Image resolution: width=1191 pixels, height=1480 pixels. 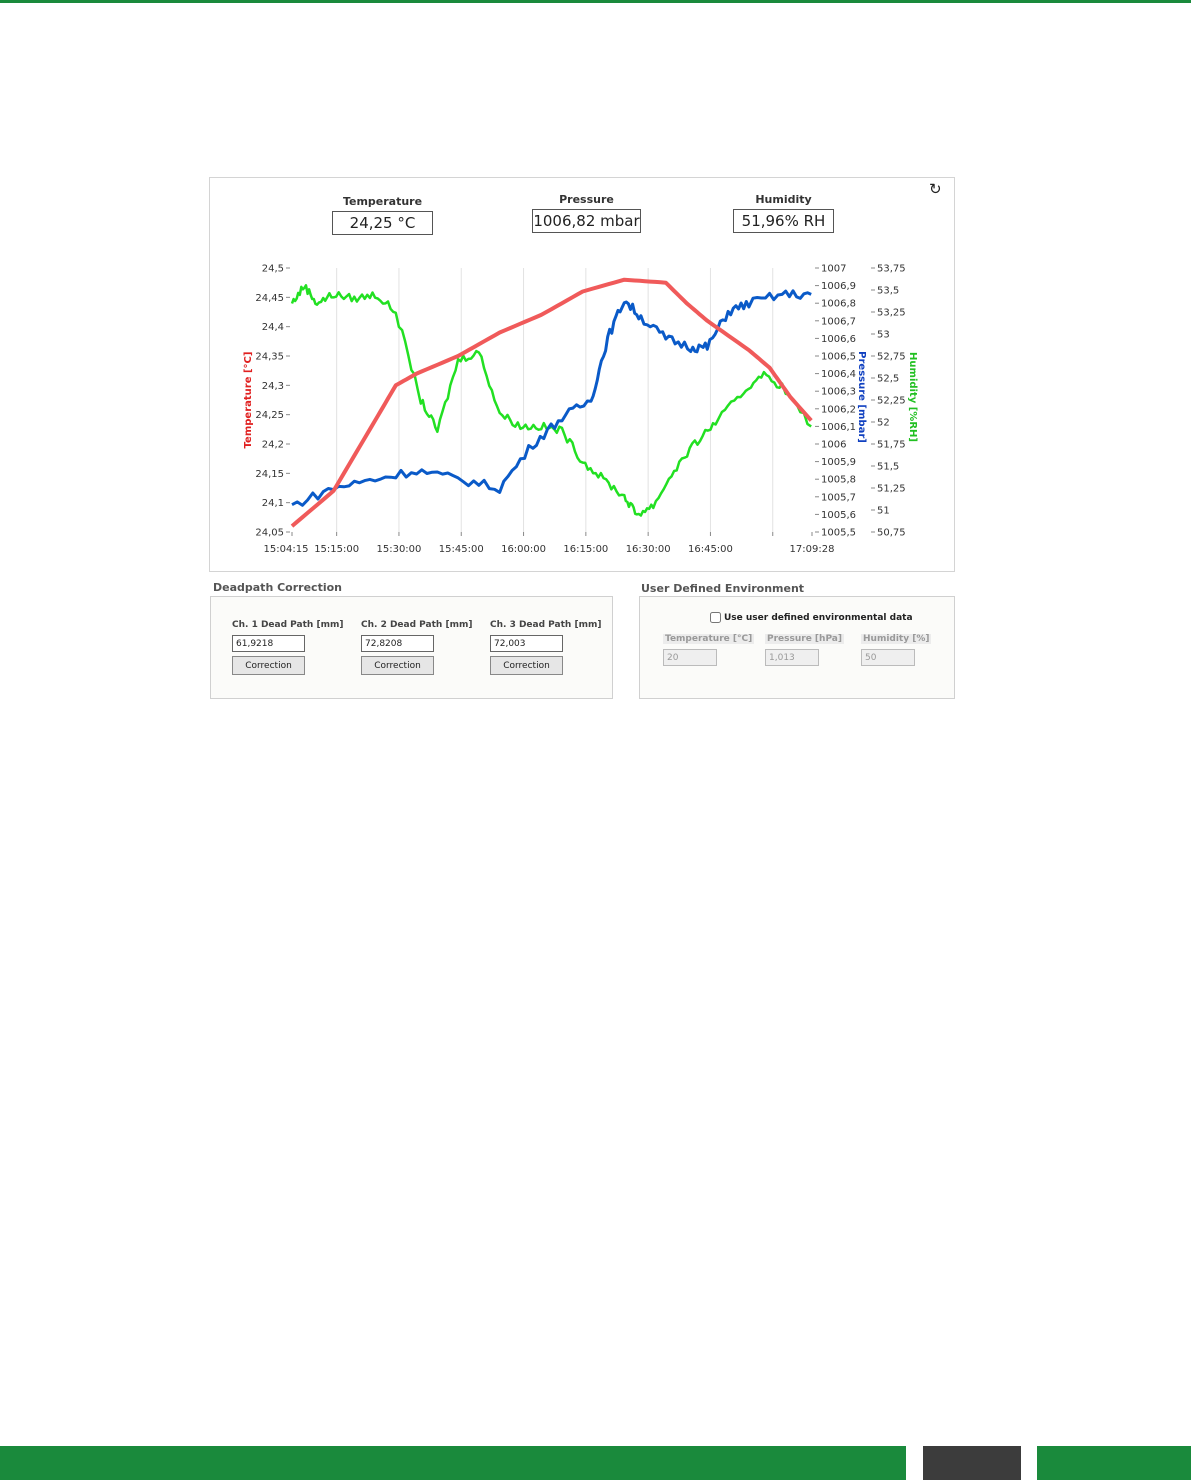 What do you see at coordinates (896, 639) in the screenshot?
I see `user-humidity-label: Humidity [%]` at bounding box center [896, 639].